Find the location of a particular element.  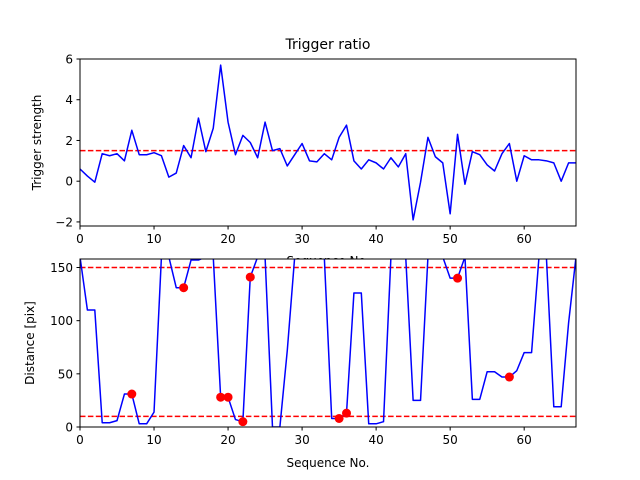

y-tick-label: 100 is located at coordinates (61, 321).